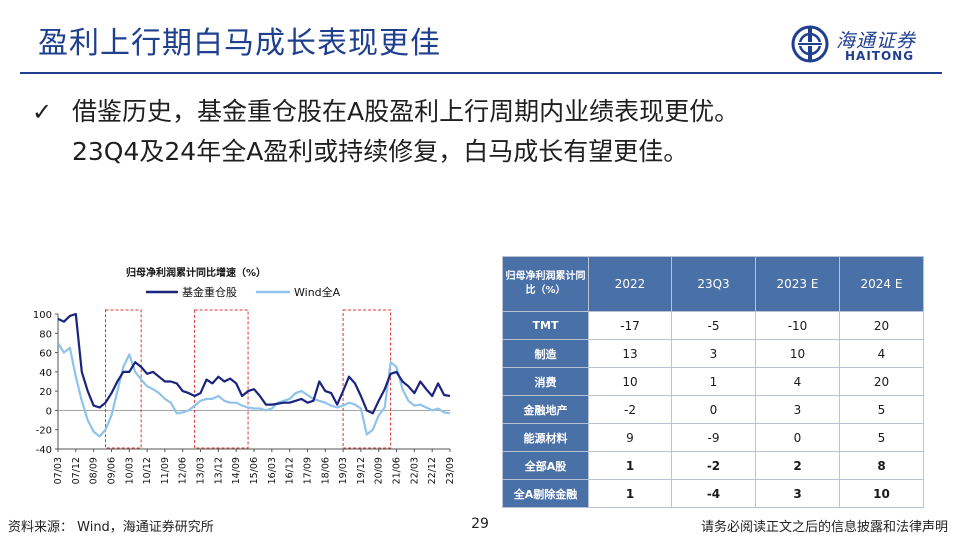 The width and height of the screenshot is (960, 540). I want to click on table-row: 全部A股 1 -2 2 8, so click(713, 465).